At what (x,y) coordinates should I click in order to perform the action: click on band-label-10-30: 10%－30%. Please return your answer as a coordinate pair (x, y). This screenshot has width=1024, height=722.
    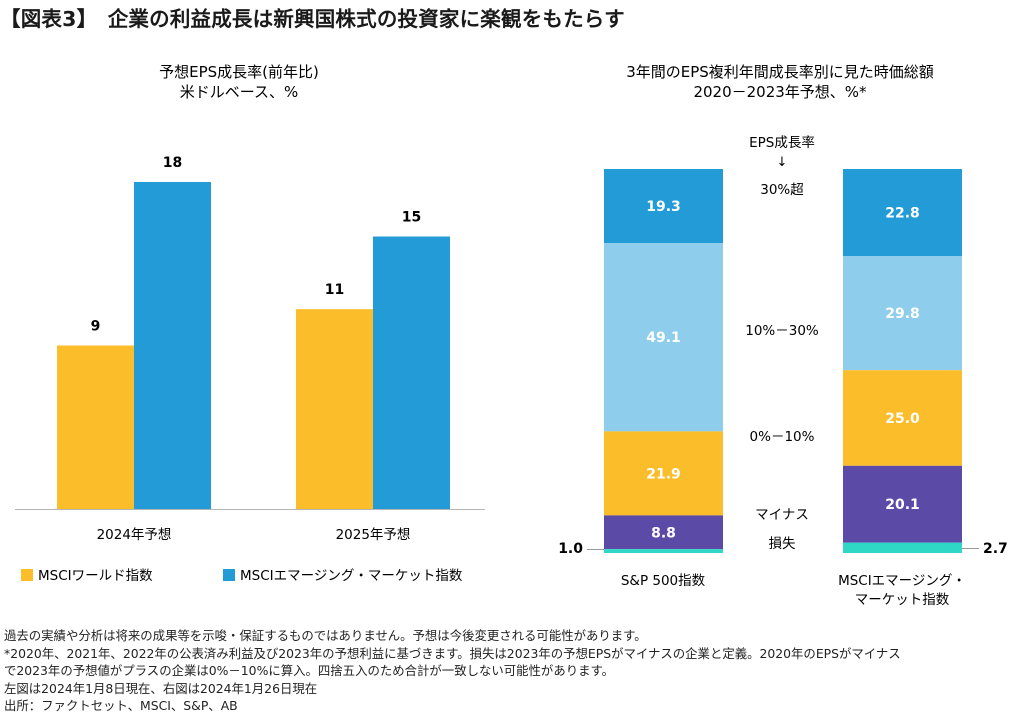
    Looking at the image, I should click on (782, 331).